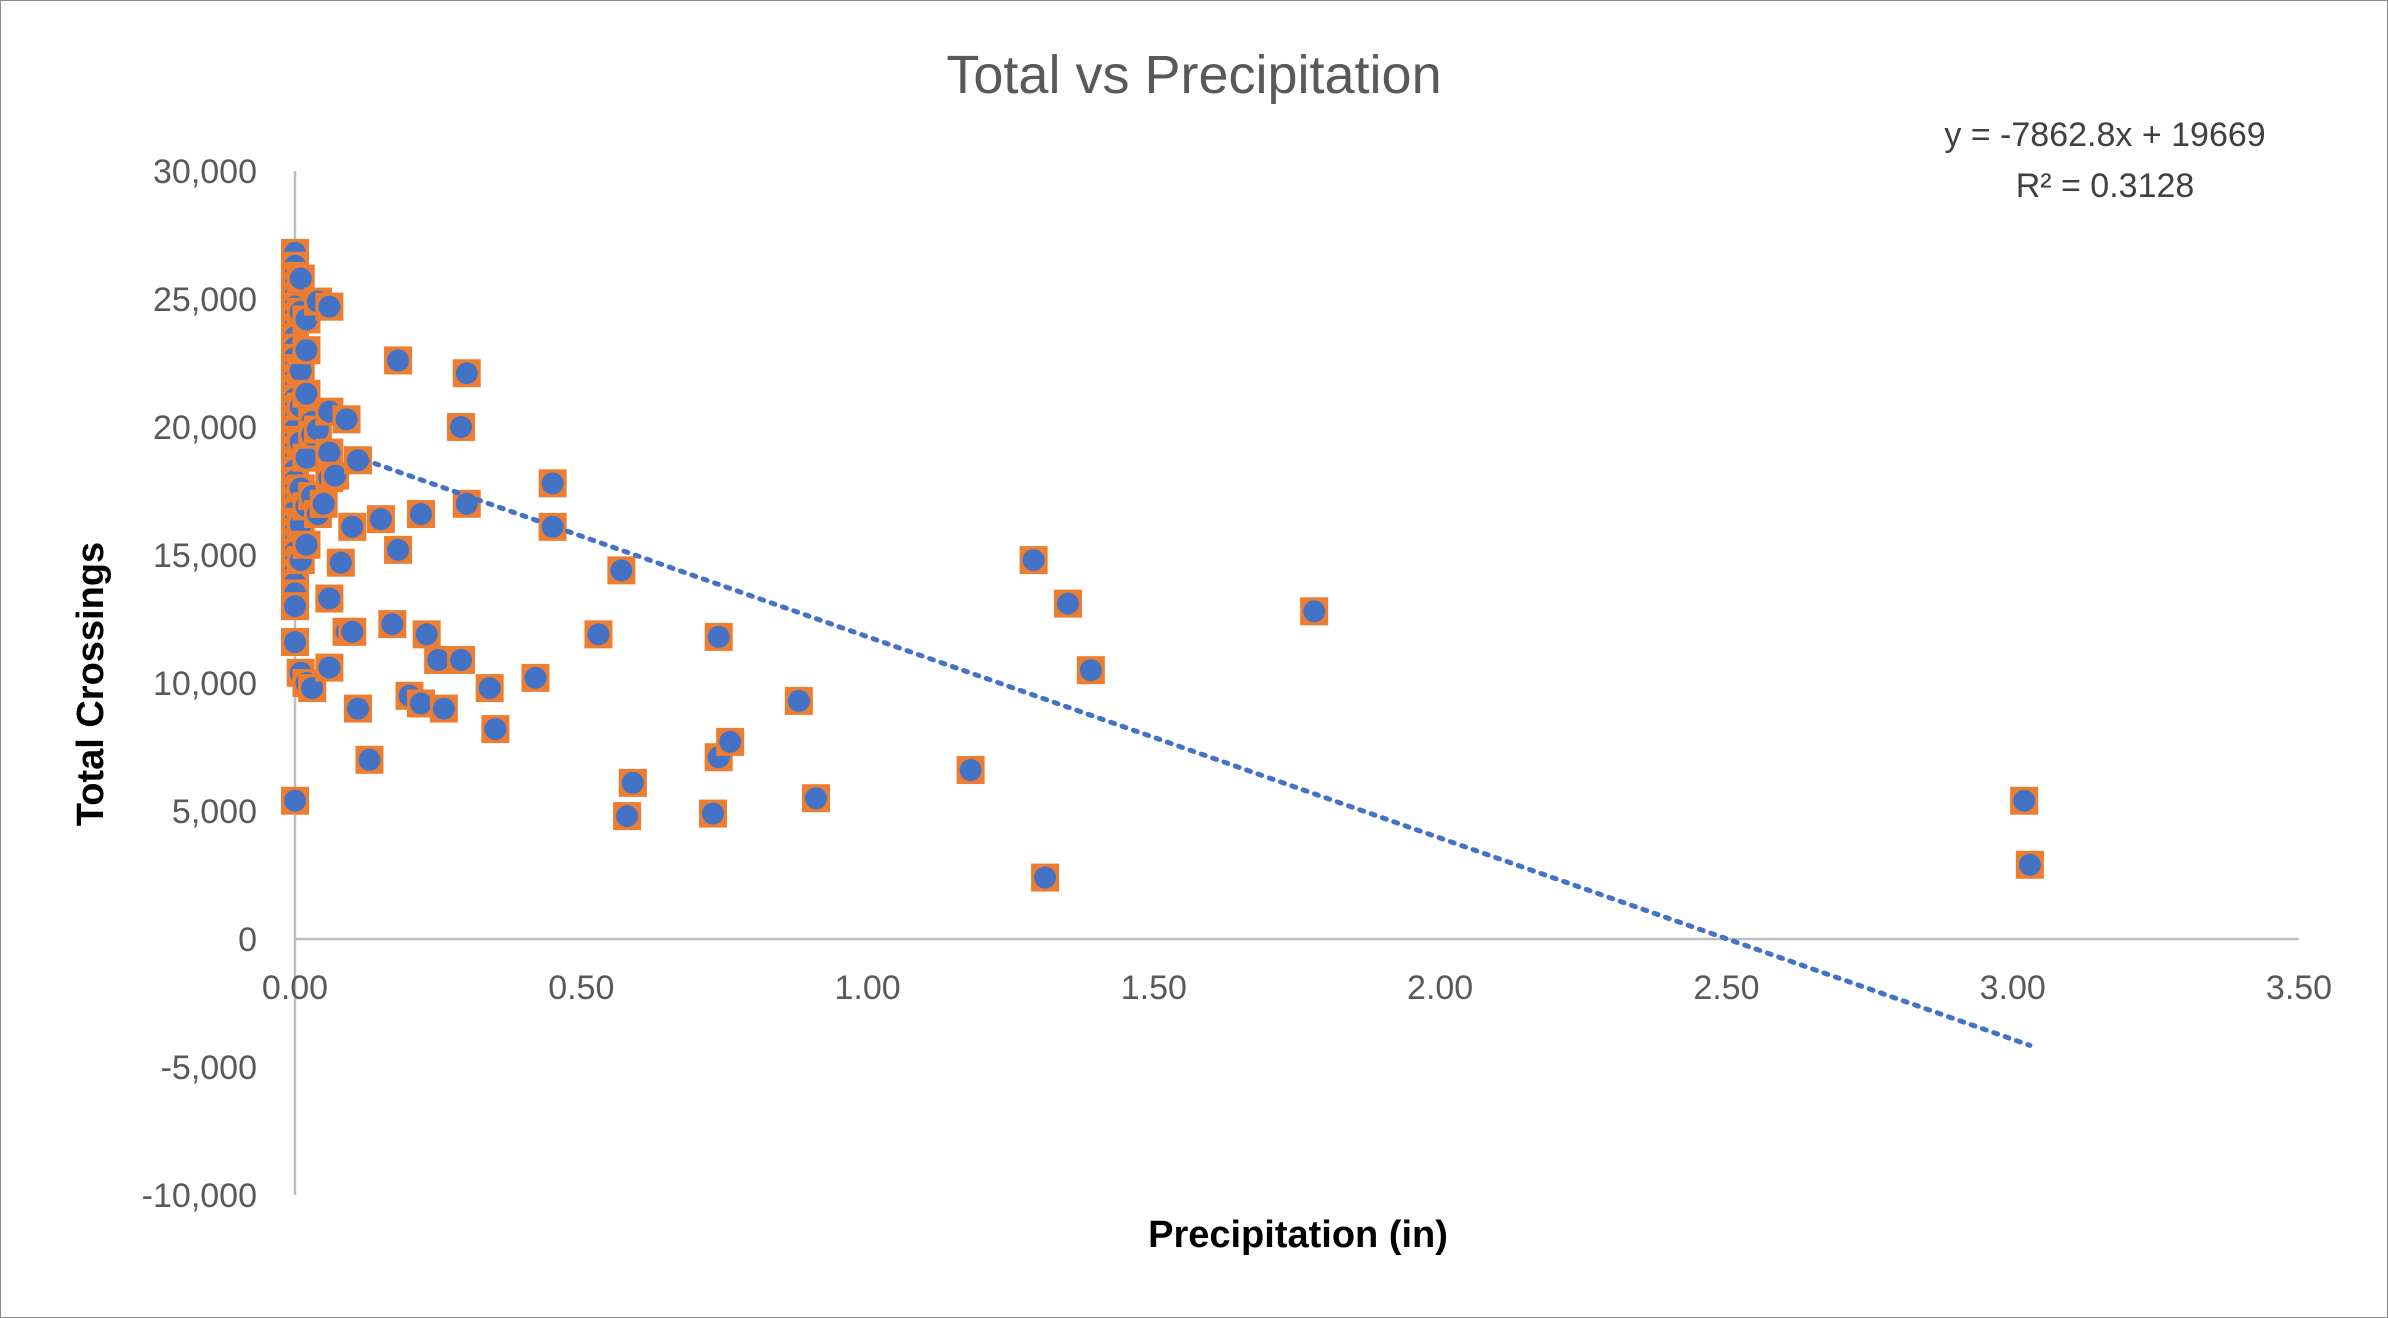 This screenshot has width=2388, height=1318. What do you see at coordinates (91, 684) in the screenshot?
I see `y-axis-title: Total Crossings` at bounding box center [91, 684].